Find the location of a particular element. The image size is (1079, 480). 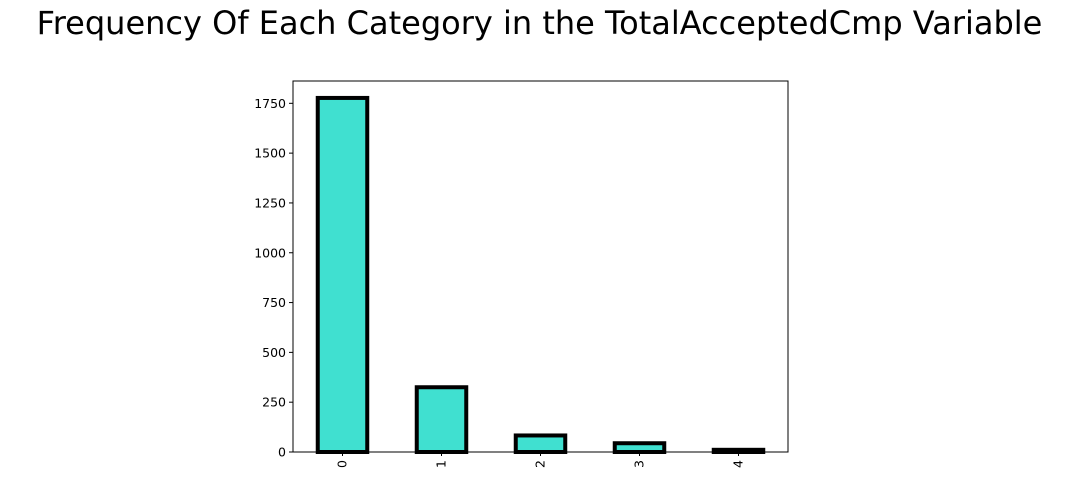

x-axis: 0 1 2 3 4 is located at coordinates (540, 460).